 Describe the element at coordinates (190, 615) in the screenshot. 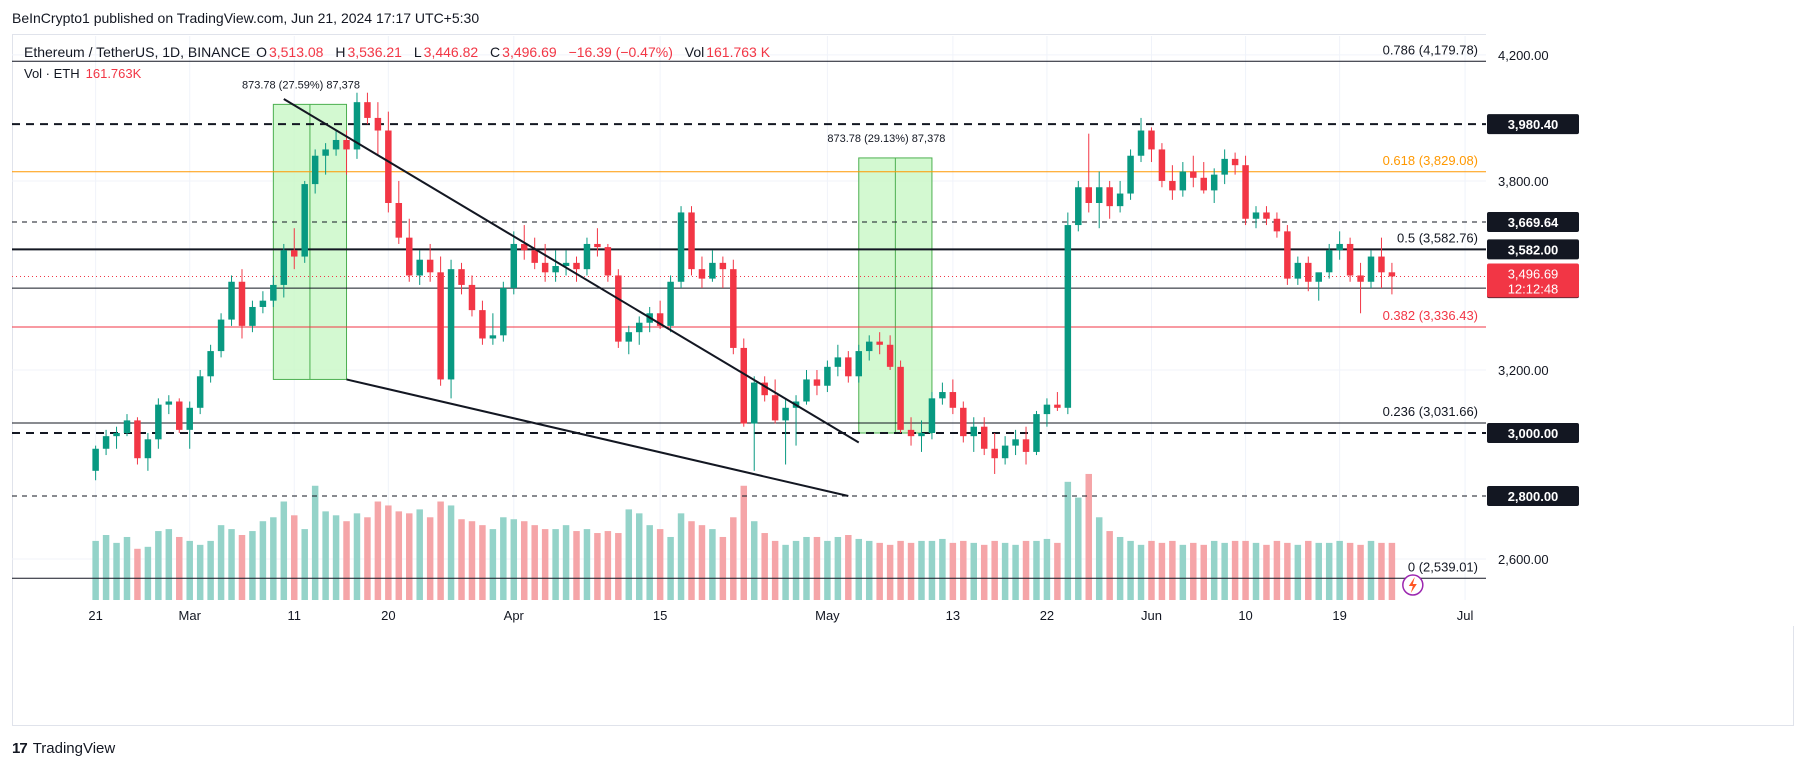

I see `x-tick-label: Mar` at that location.